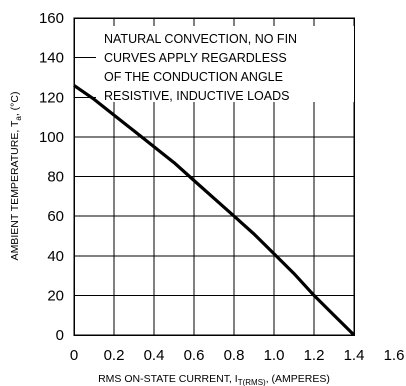  I want to click on x-tick-label: 1.4, so click(354, 355).